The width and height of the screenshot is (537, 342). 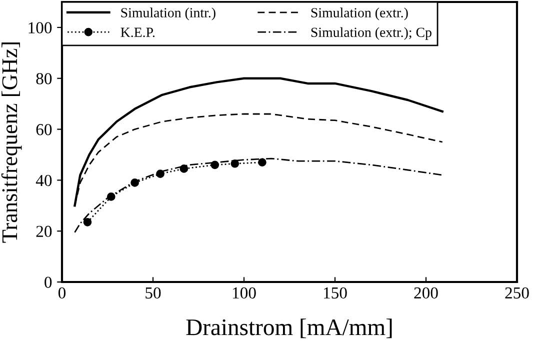 I want to click on y-tick-label: 20, so click(x=44, y=232).